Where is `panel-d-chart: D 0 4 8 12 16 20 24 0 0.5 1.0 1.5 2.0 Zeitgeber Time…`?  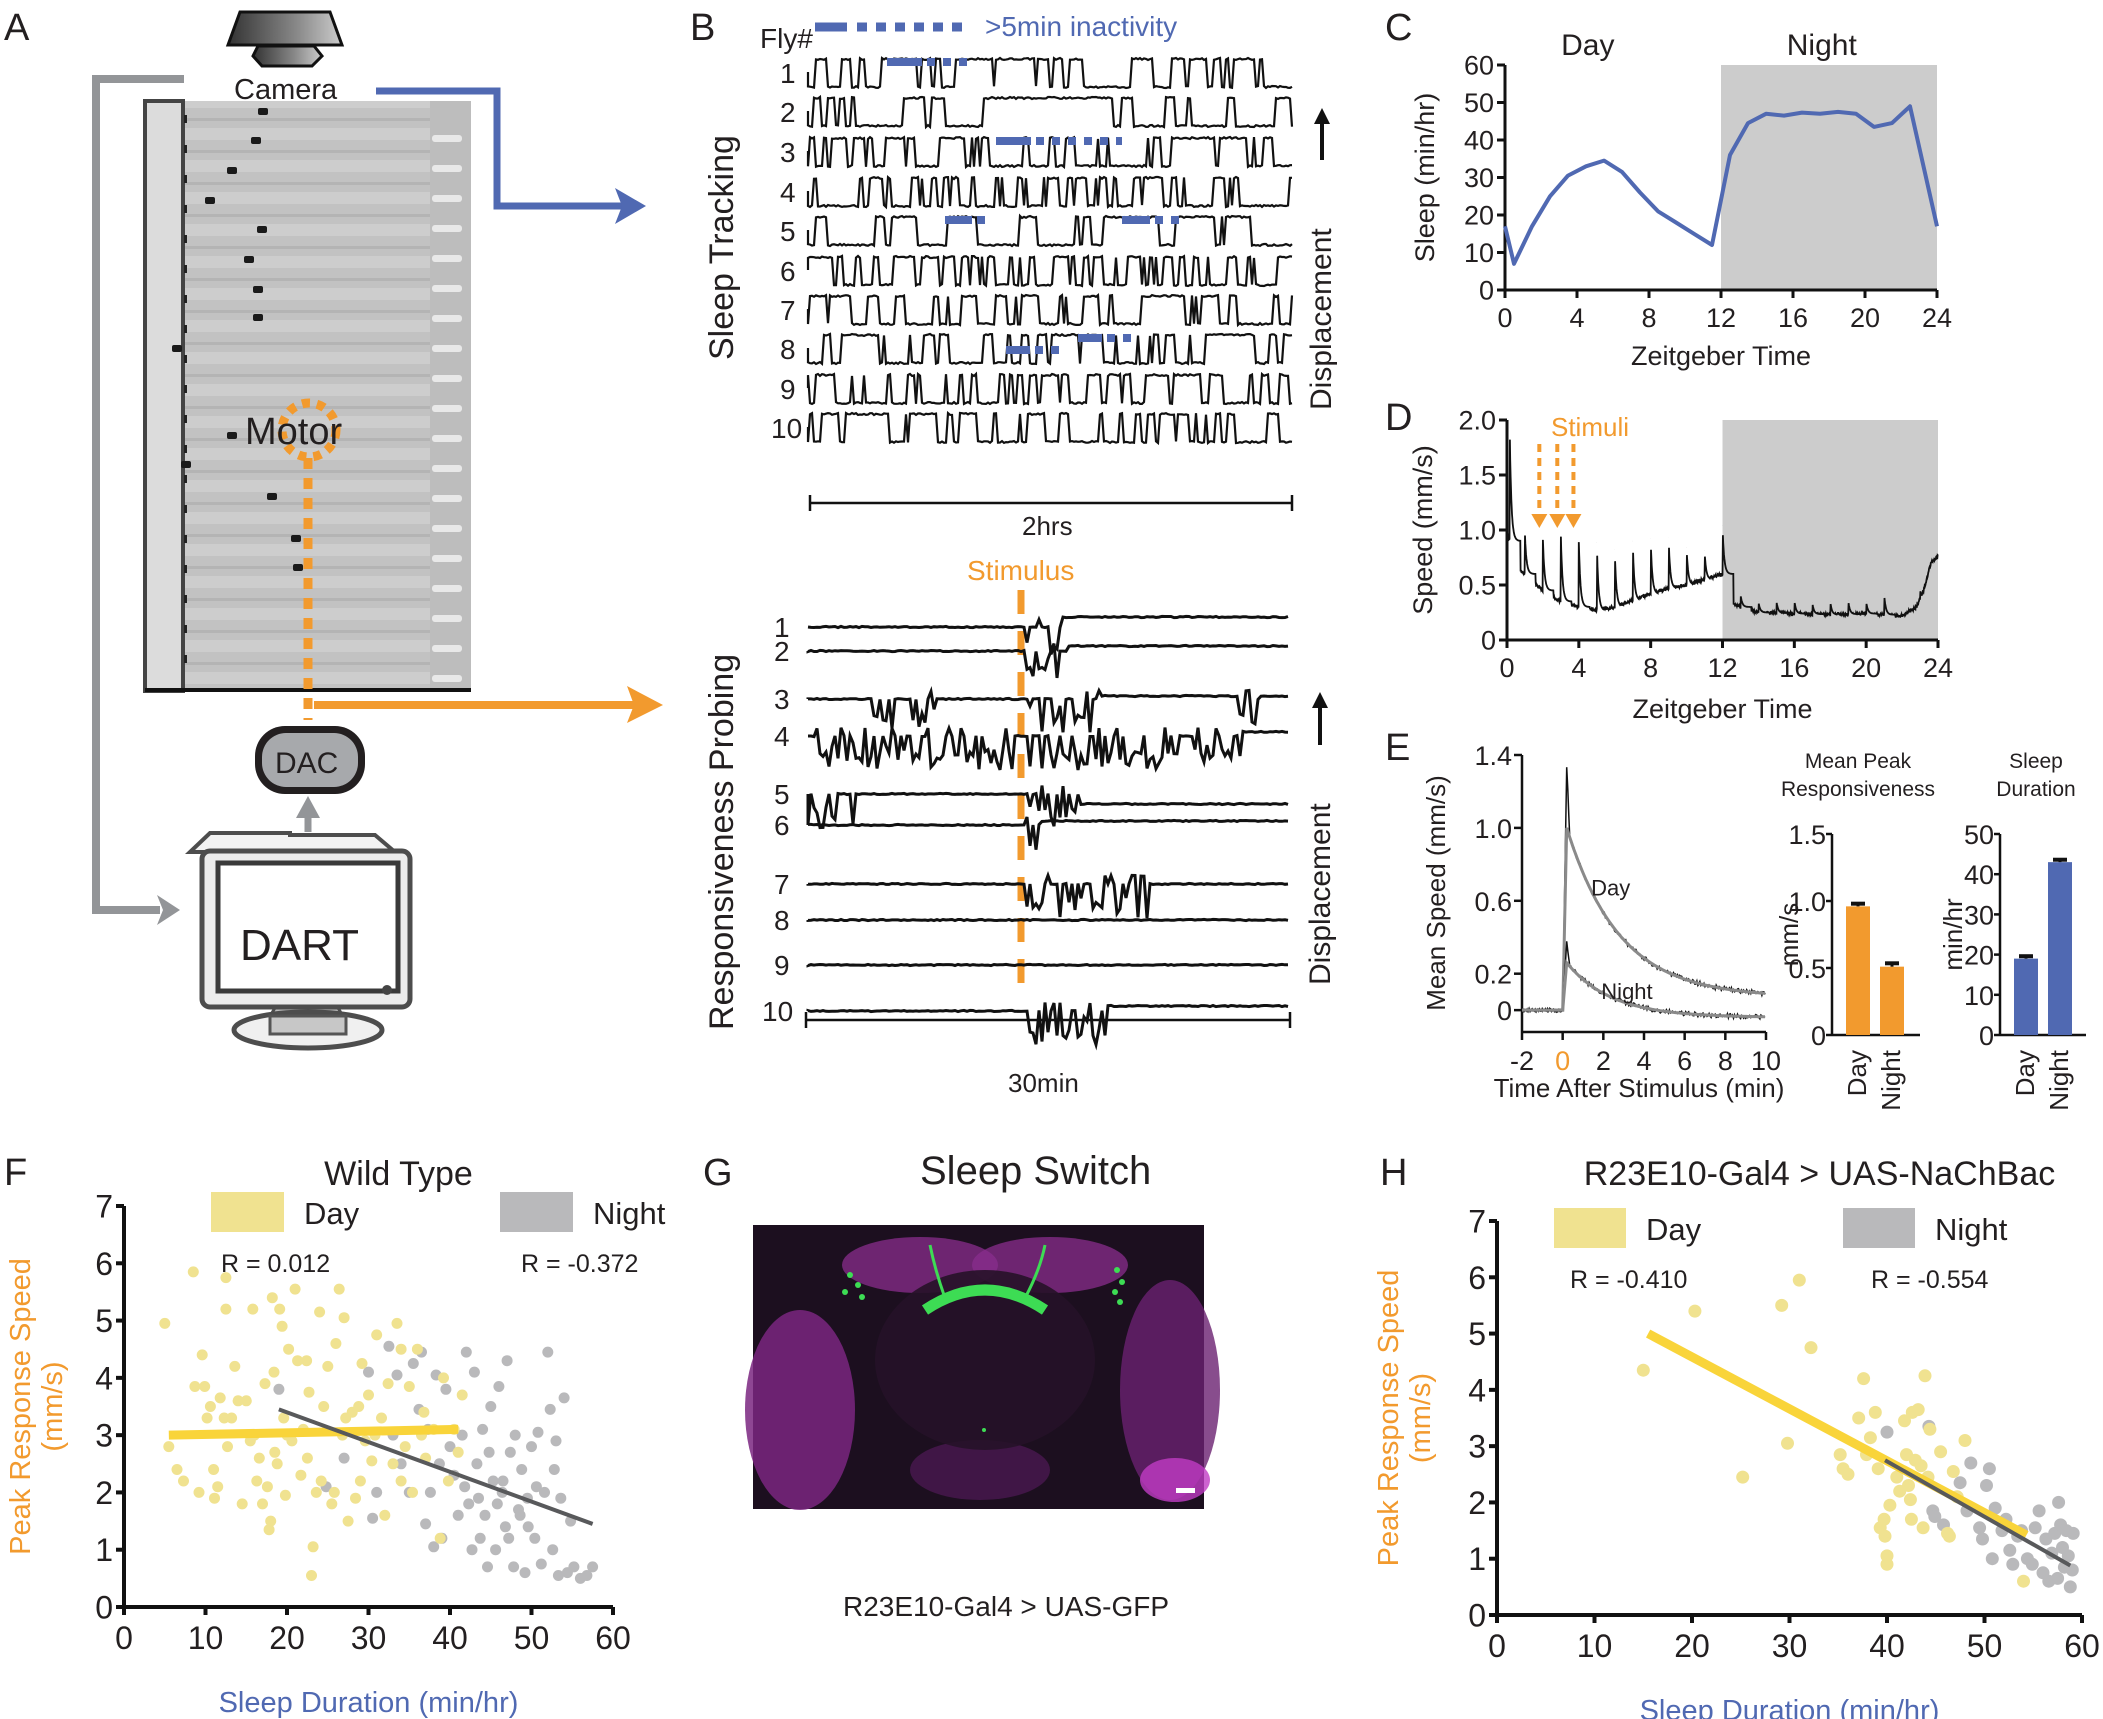
panel-d-chart: D 0 4 8 12 16 20 24 0 0.5 1.0 1.5 2.0 Zeitgeber Time… is located at coordinates (1669, 560).